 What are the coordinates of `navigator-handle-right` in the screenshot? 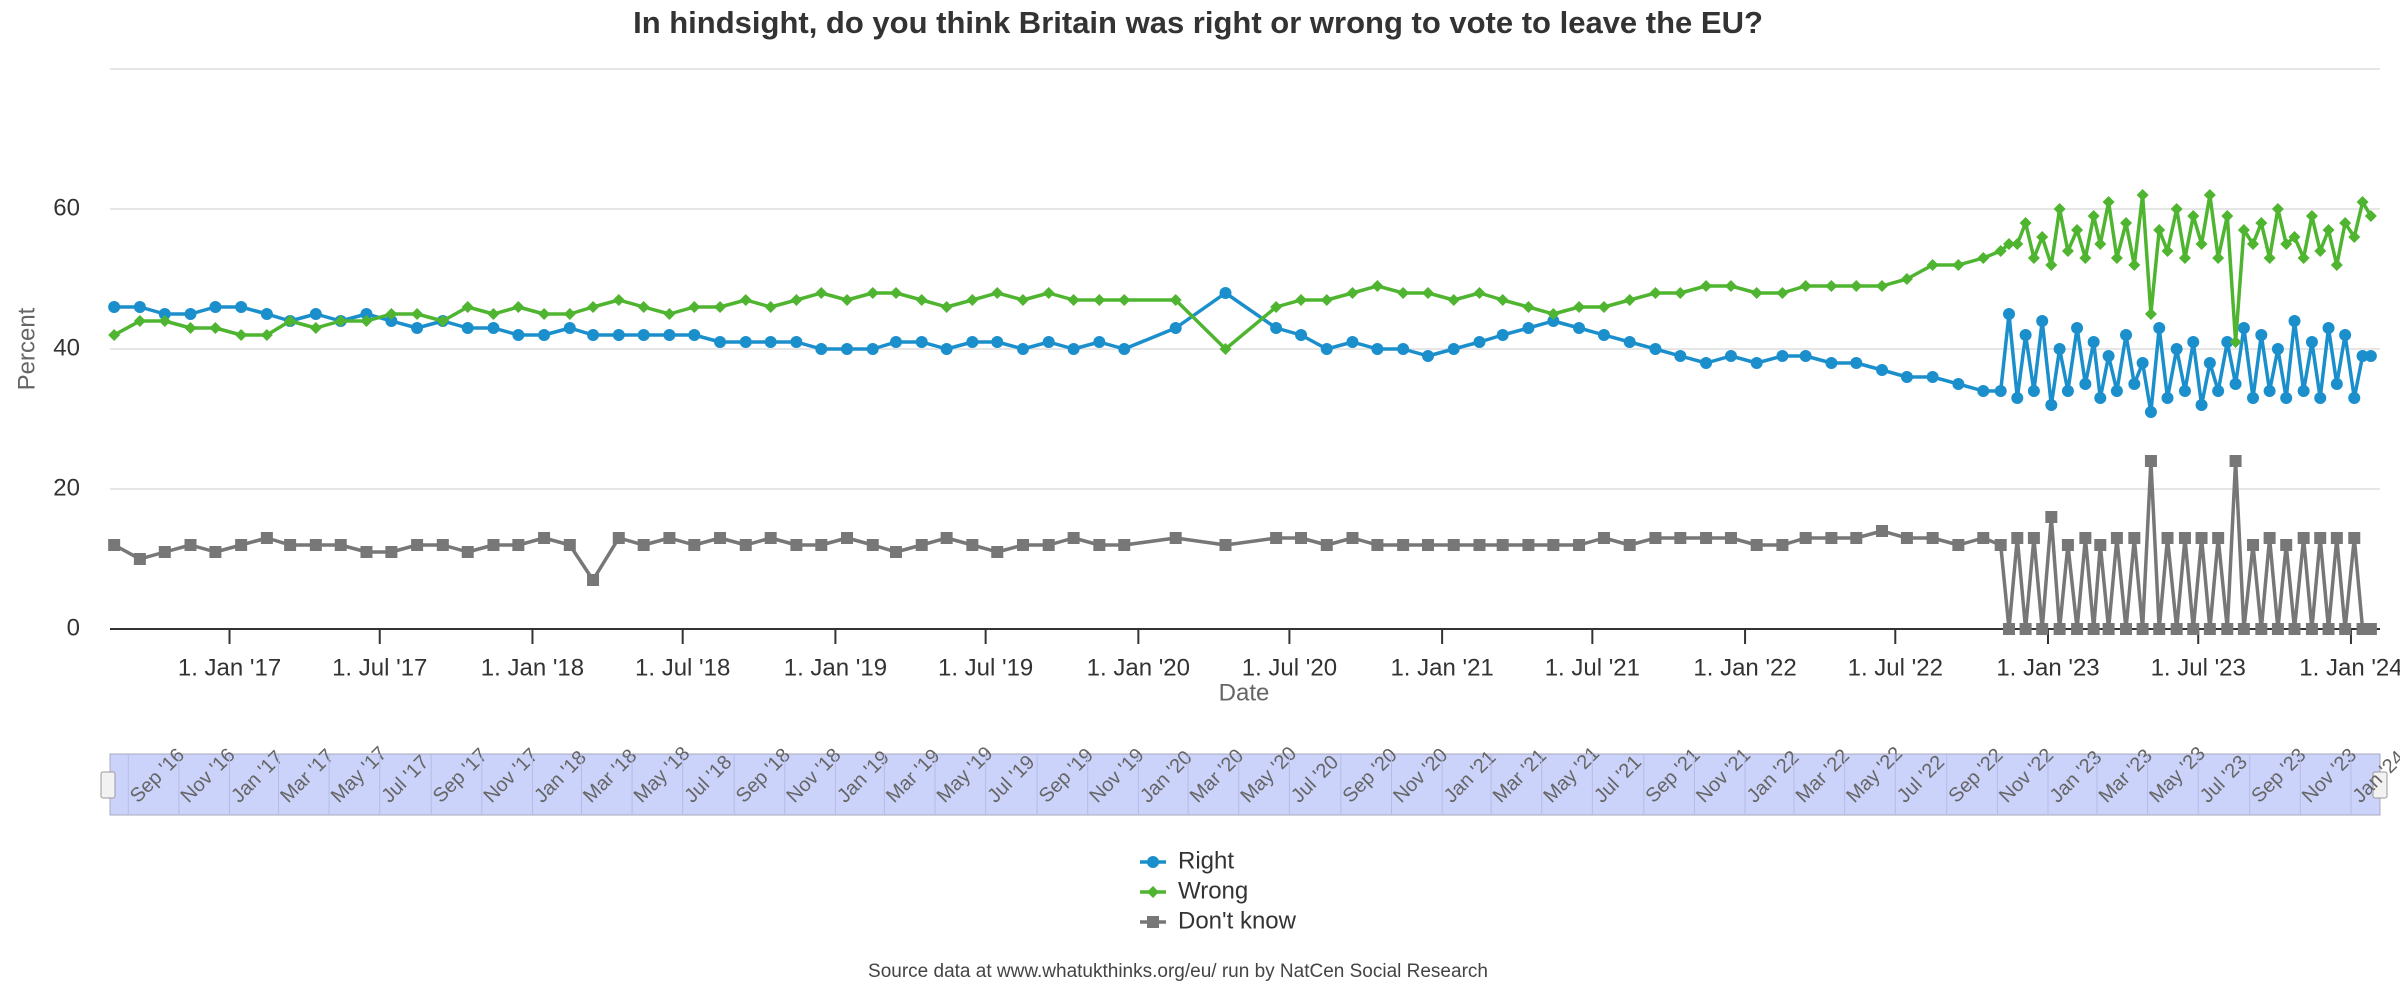 It's located at (2380, 785).